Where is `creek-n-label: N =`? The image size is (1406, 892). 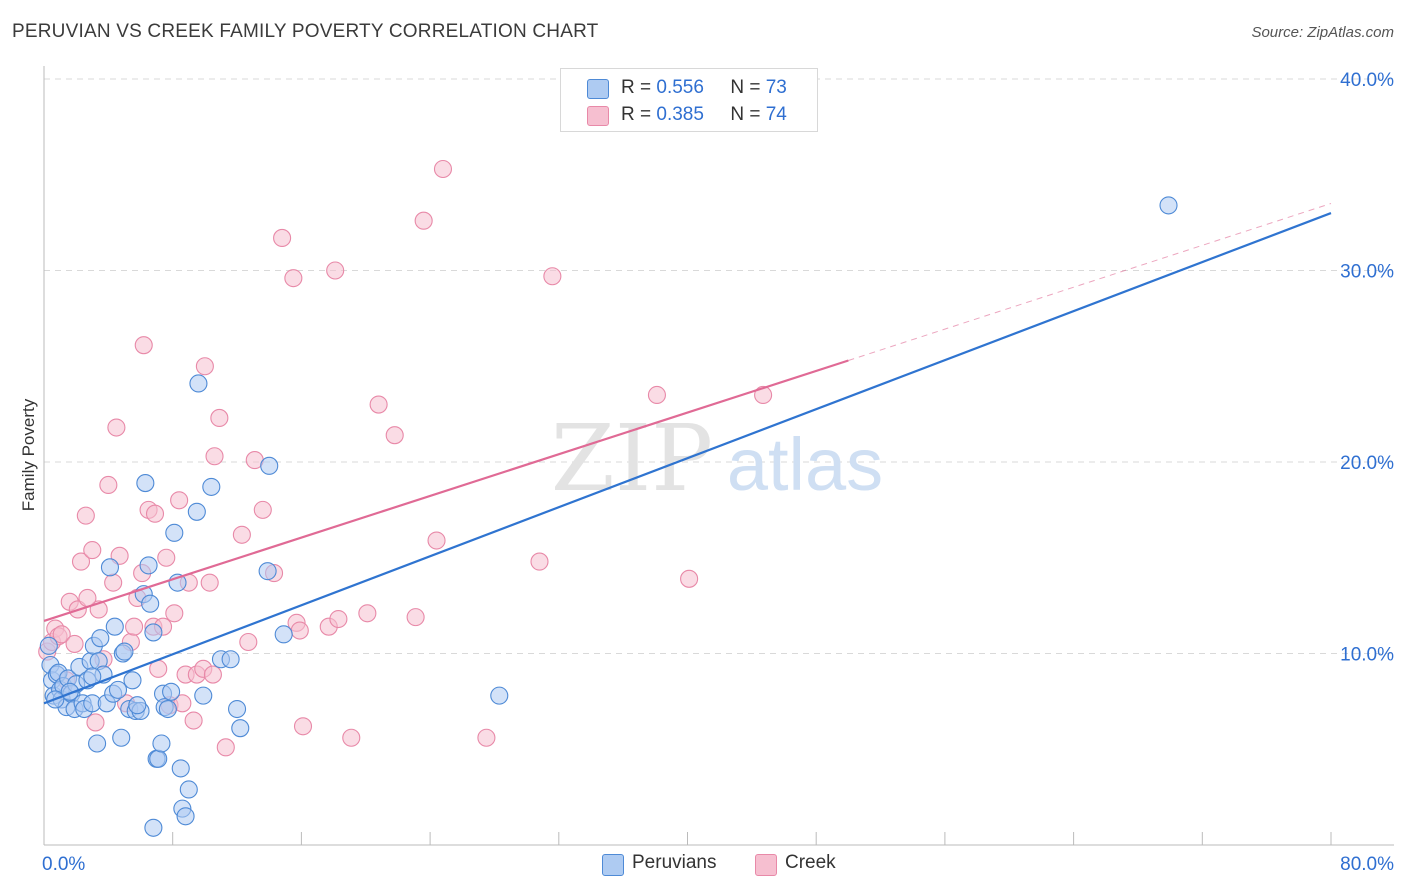 creek-n-label: N = is located at coordinates (745, 114).